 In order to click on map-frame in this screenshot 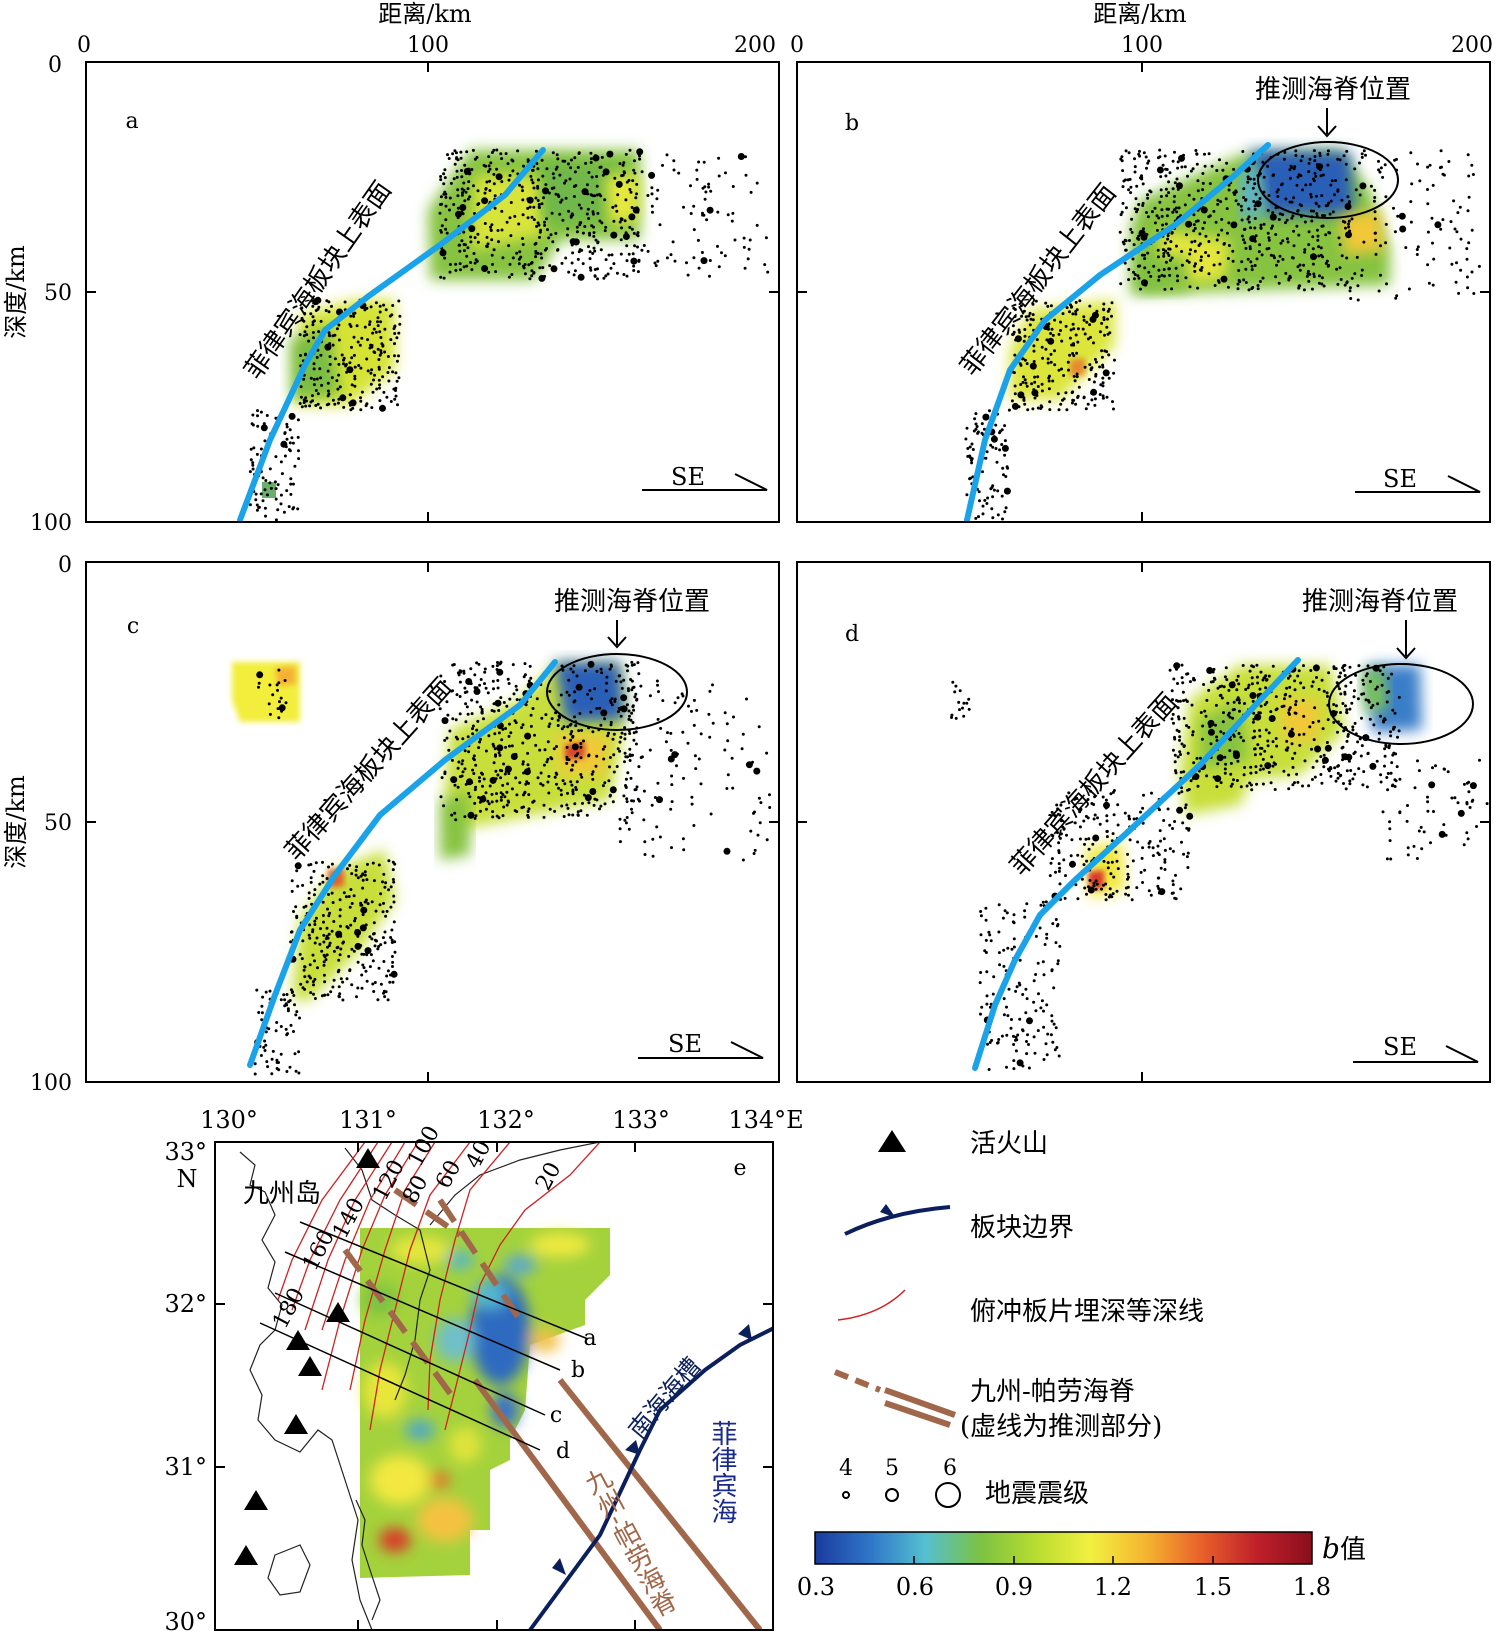, I will do `click(494, 1386)`.